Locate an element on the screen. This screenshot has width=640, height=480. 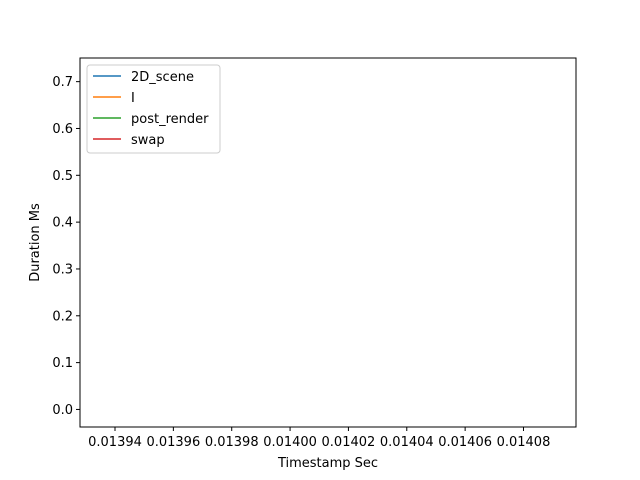
x-tick-label: 0.01406 is located at coordinates (465, 442).